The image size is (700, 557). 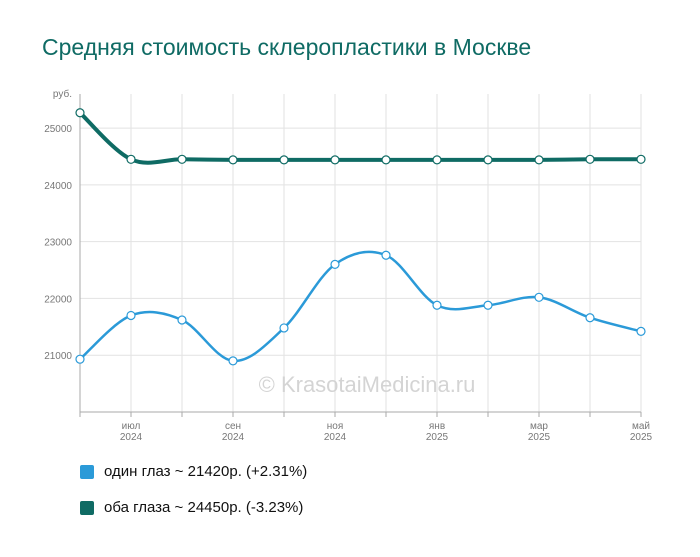 What do you see at coordinates (233, 426) in the screenshot?
I see `x-tick-label: сен` at bounding box center [233, 426].